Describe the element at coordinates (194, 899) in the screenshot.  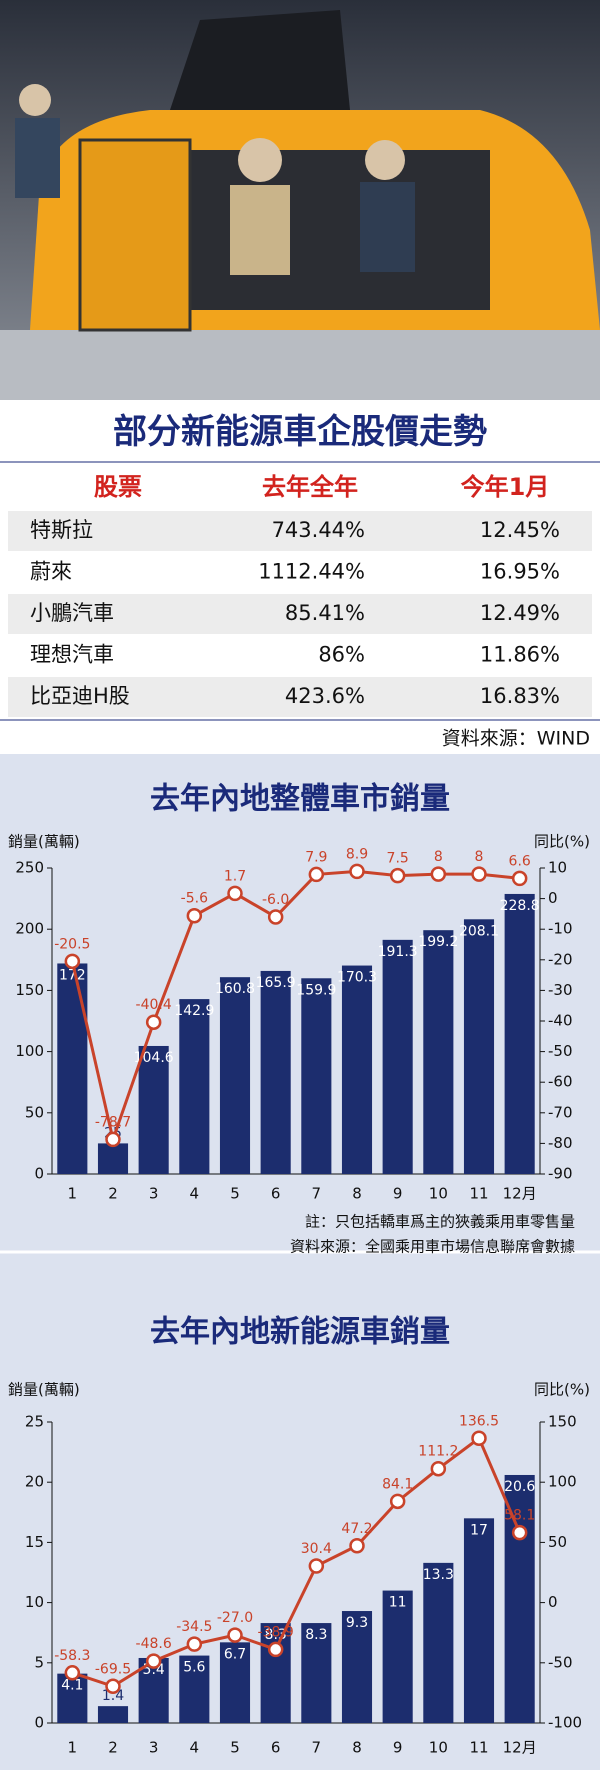
I see `line-value-label: -5.6` at that location.